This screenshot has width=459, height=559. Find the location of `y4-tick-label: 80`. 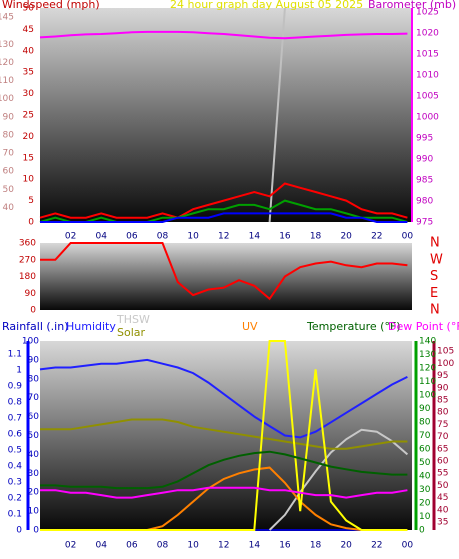

y4-tick-label: 80 is located at coordinates (443, 413).